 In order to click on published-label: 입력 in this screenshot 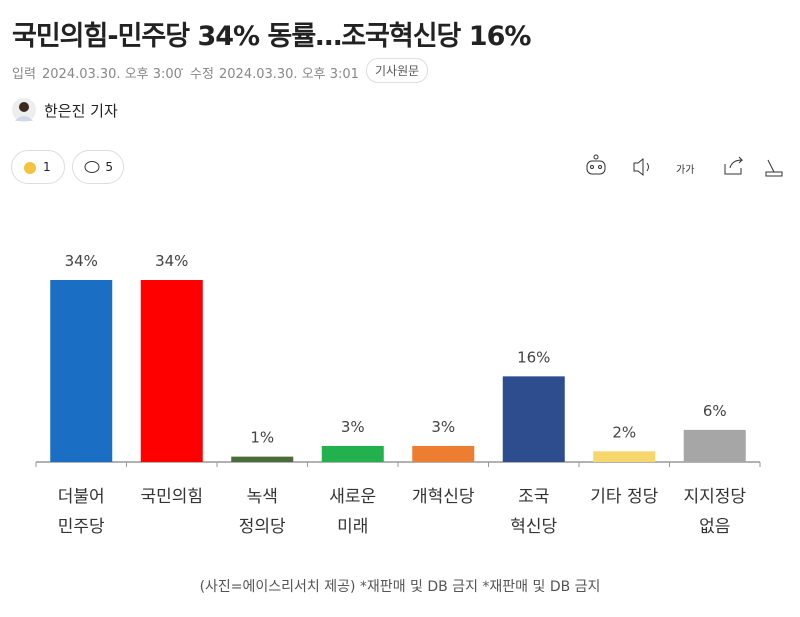, I will do `click(24, 74)`.